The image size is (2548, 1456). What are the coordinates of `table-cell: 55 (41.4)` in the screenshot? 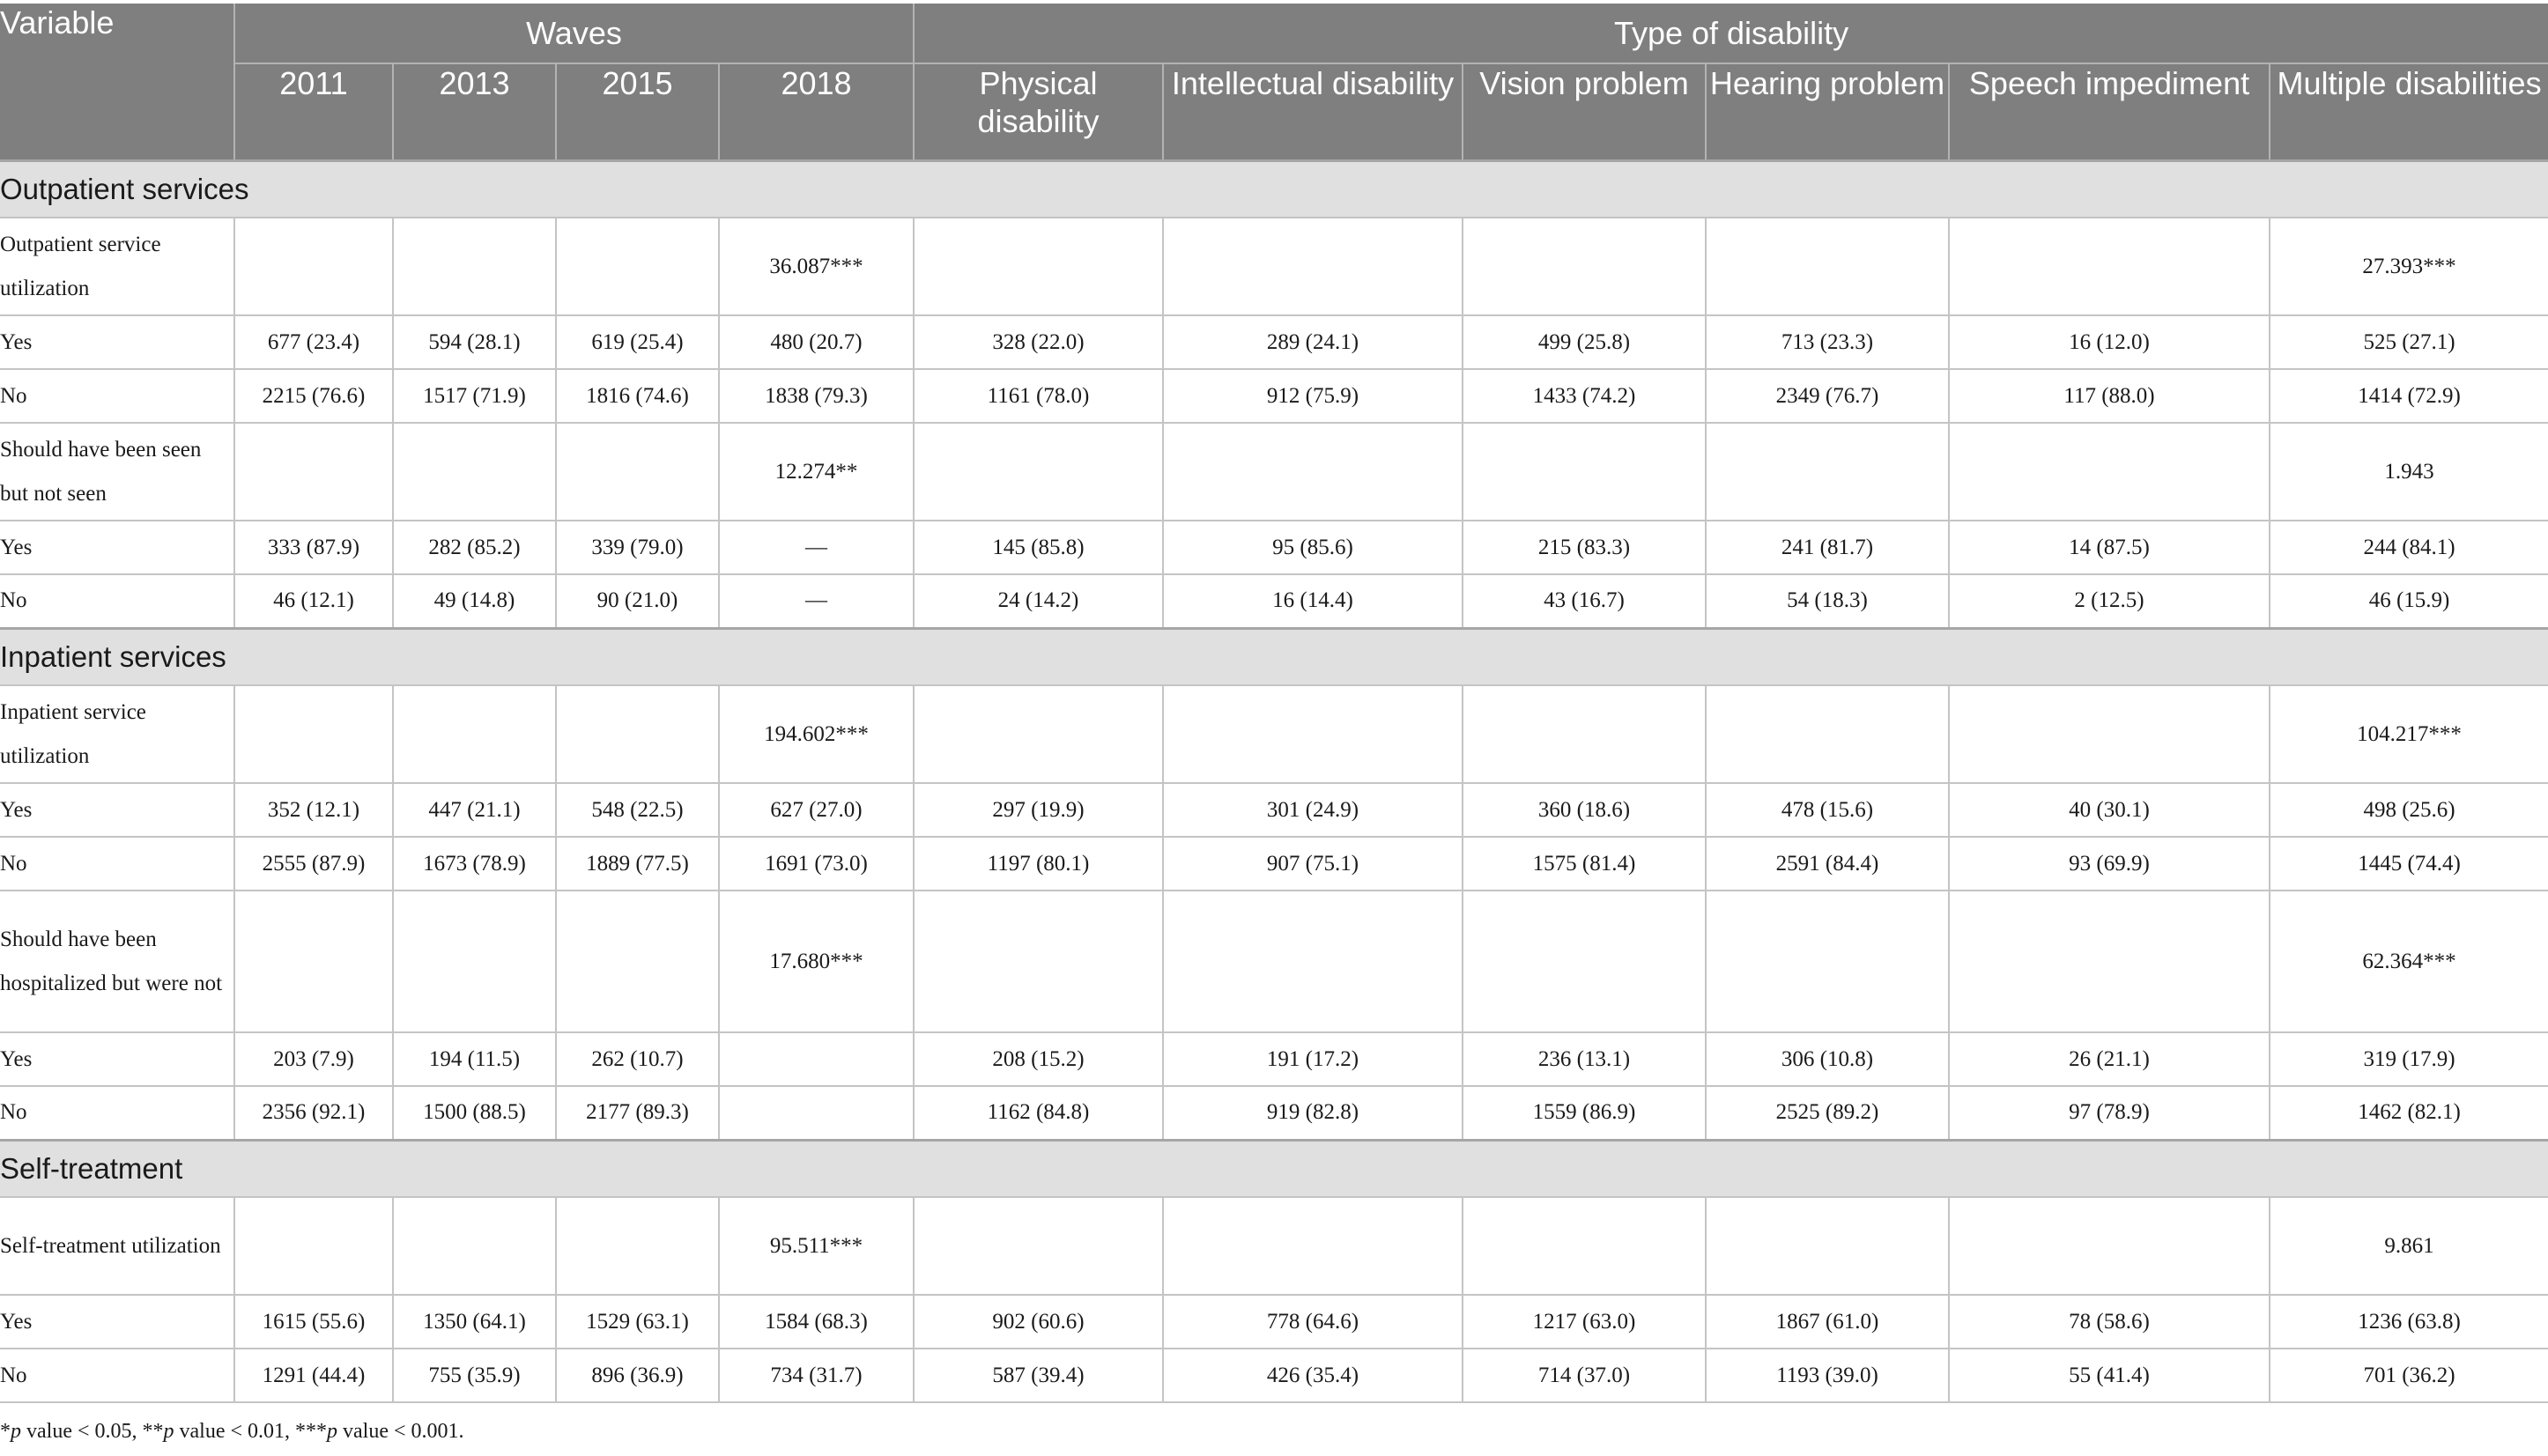 It's located at (2109, 1376).